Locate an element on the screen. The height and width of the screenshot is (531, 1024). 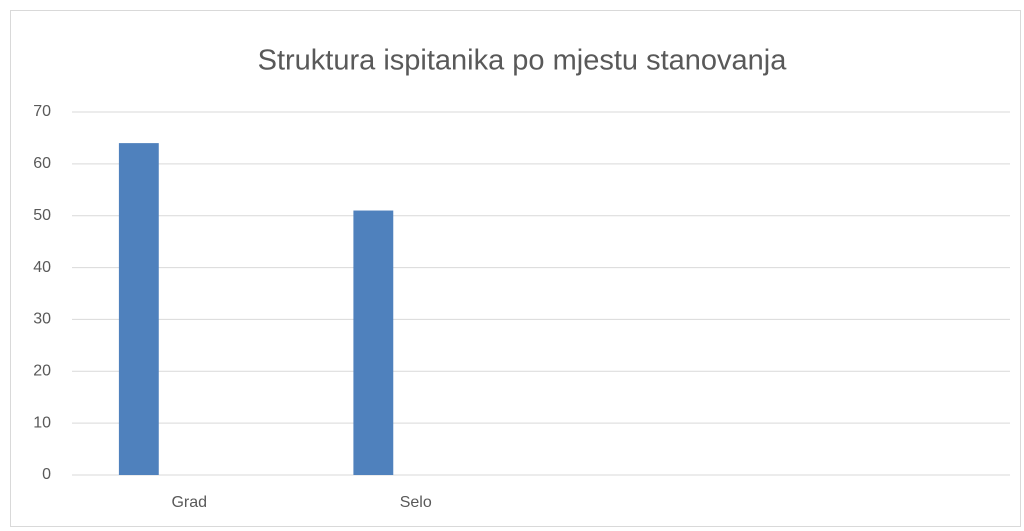
y-tick-label: 40 is located at coordinates (42, 267).